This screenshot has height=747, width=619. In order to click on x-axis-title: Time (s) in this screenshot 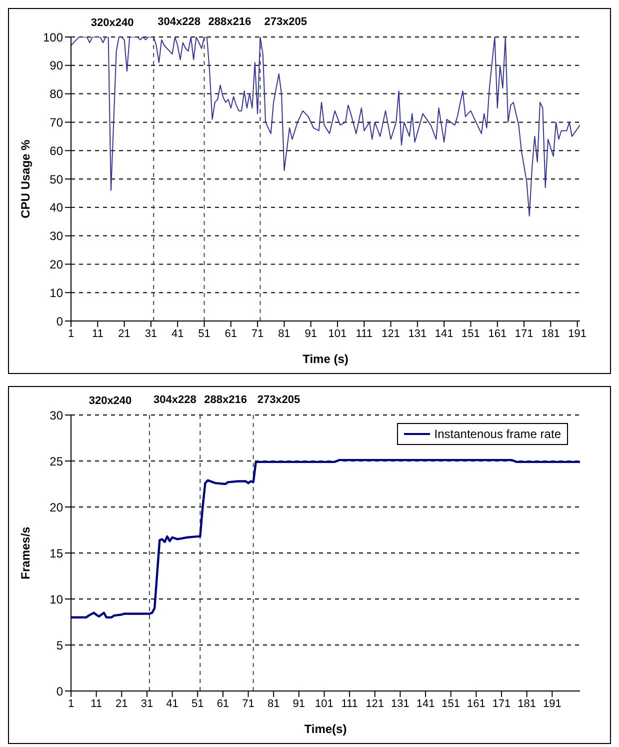, I will do `click(325, 359)`.